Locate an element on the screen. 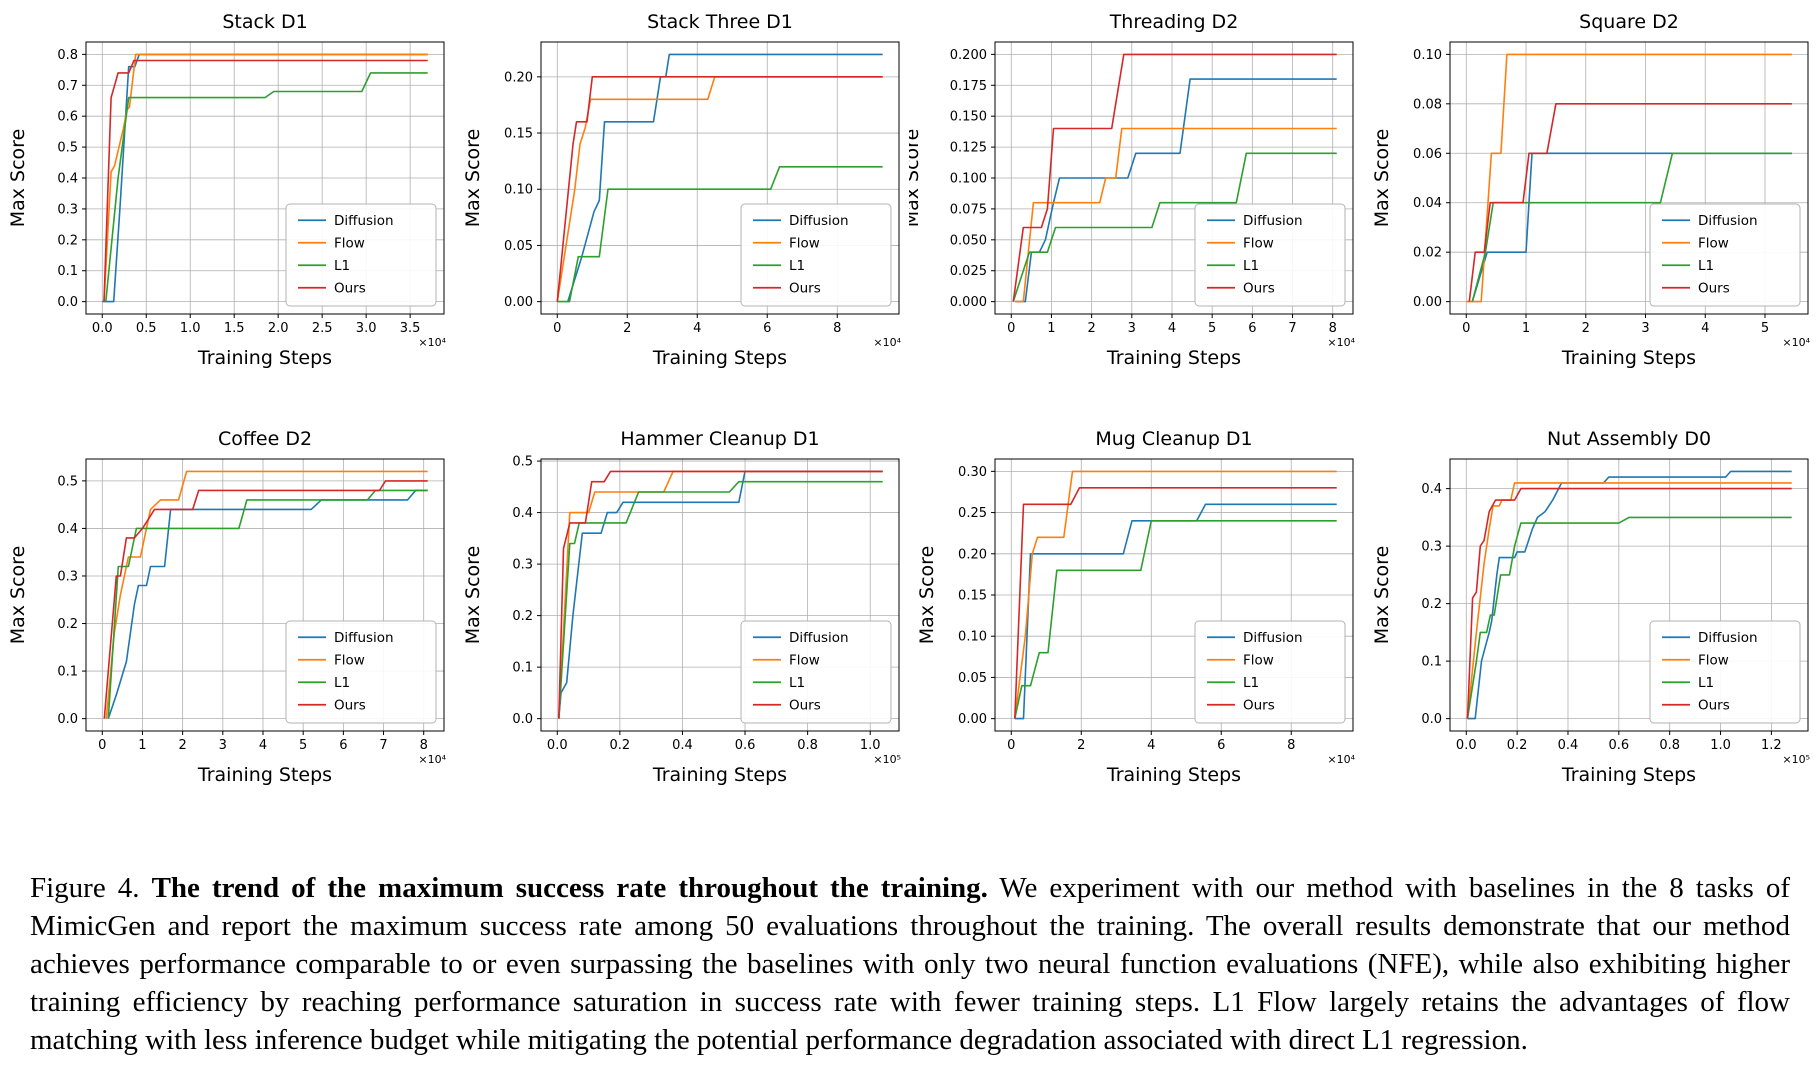 This screenshot has height=1076, width=1818. x-tick-label: 2 is located at coordinates (1585, 328).